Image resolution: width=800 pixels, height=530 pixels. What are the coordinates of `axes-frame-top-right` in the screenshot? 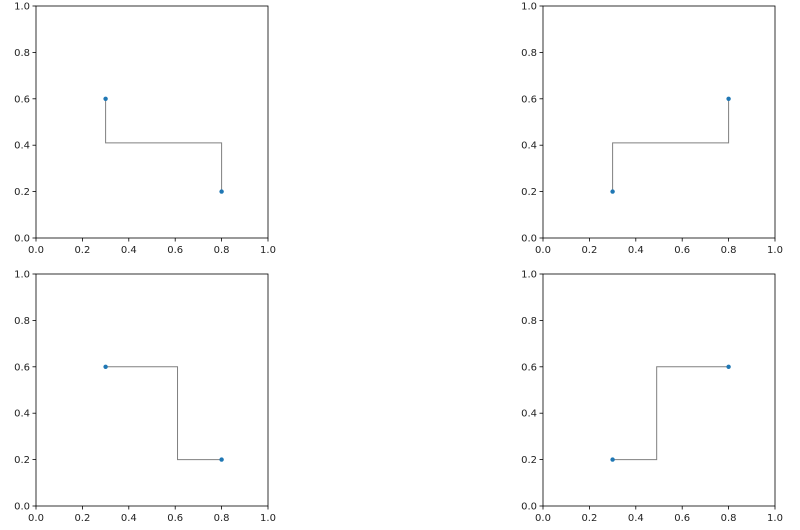 It's located at (659, 122).